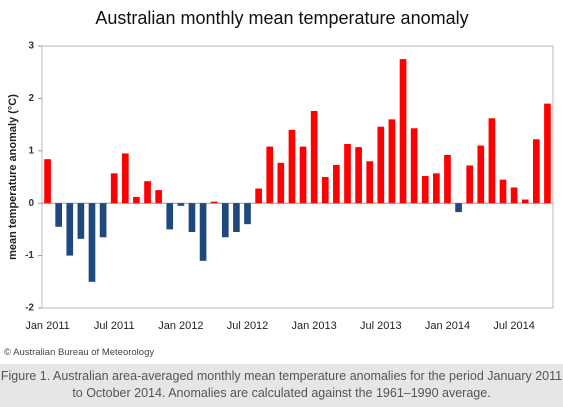  Describe the element at coordinates (79, 352) in the screenshot. I see `credit: © Australian Bureau of Meteorology` at that location.